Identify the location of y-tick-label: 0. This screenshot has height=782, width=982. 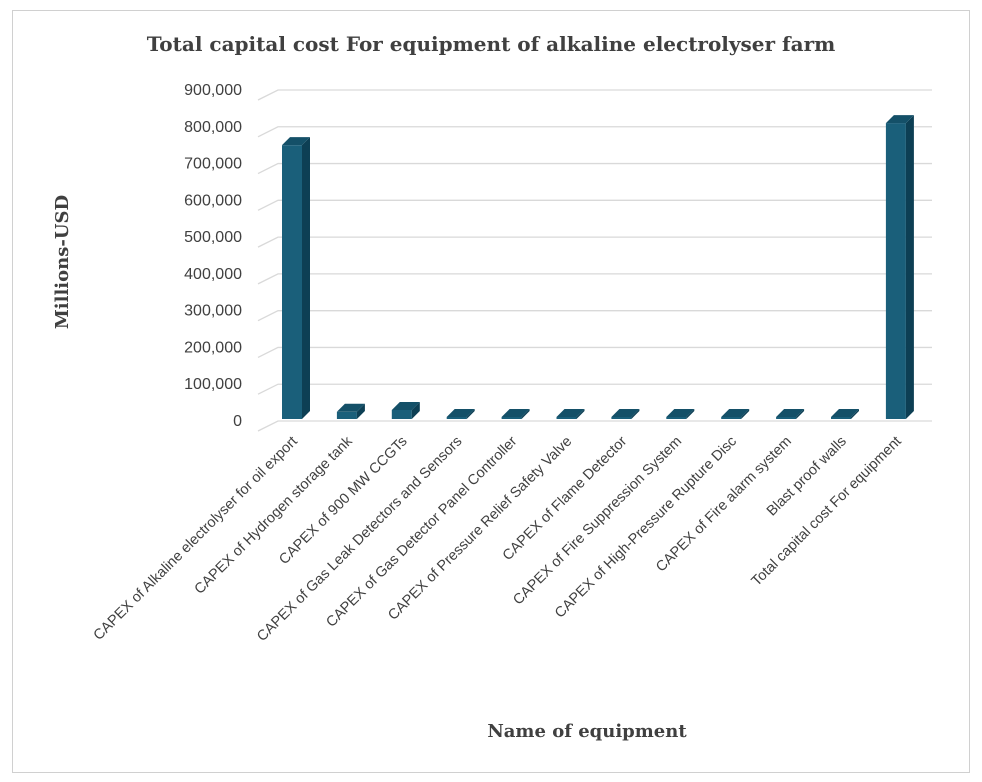
(237, 421).